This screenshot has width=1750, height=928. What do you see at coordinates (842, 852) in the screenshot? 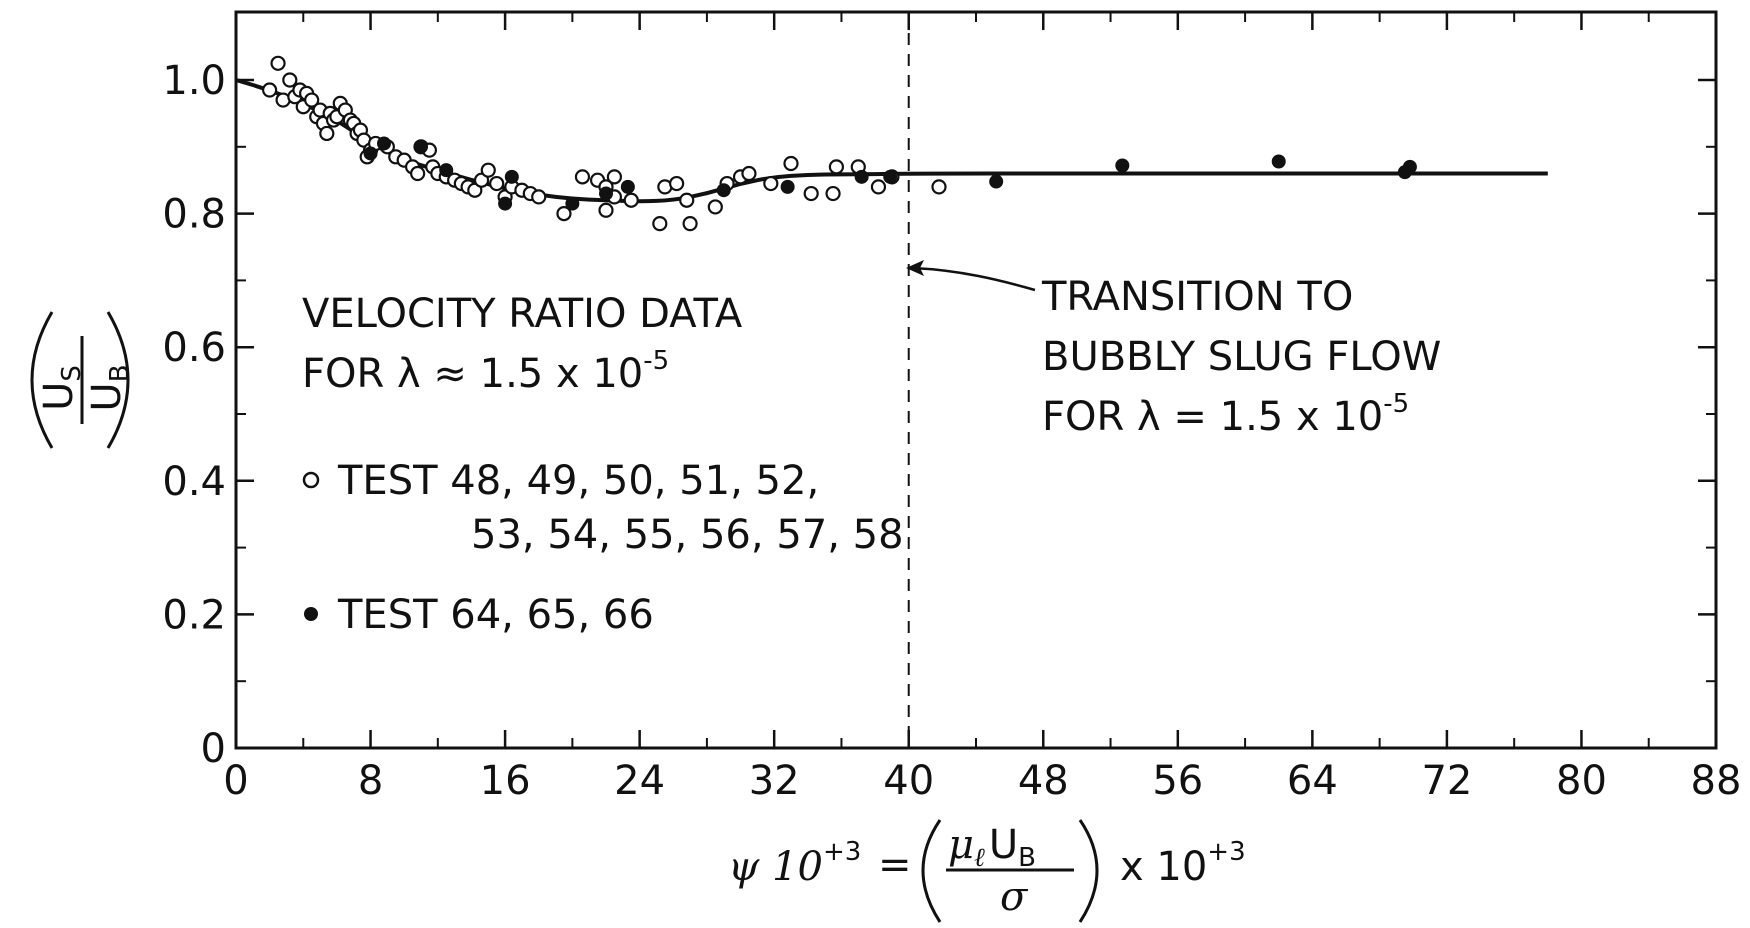
I see `x-label-lhs-exp: +3` at bounding box center [842, 852].